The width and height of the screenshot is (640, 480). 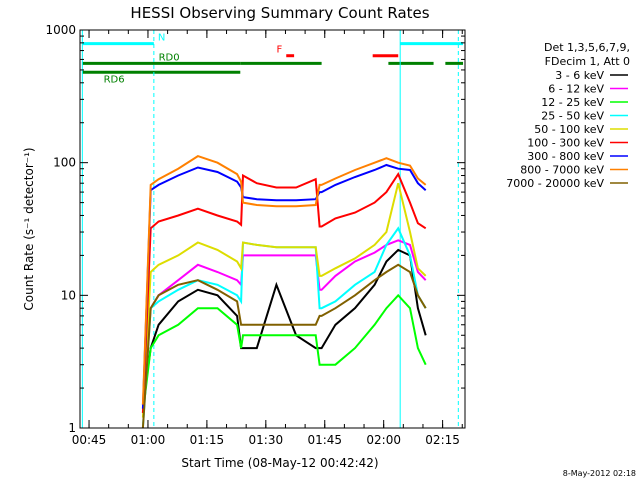 What do you see at coordinates (68, 295) in the screenshot?
I see `y-tick-label: 10` at bounding box center [68, 295].